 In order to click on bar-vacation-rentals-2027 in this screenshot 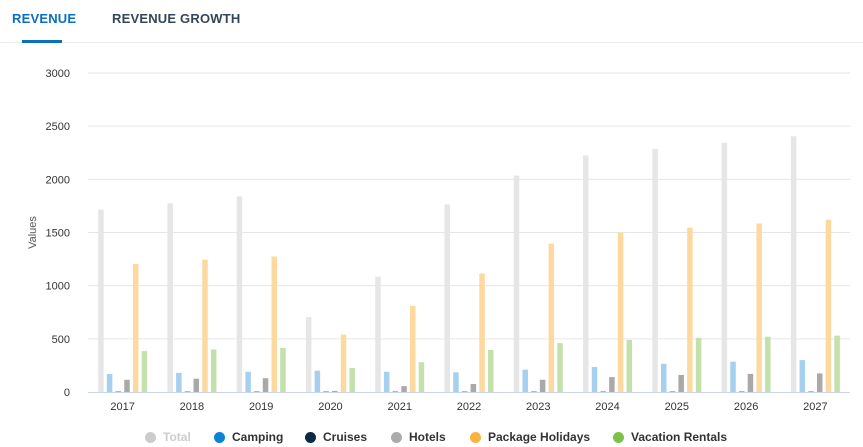, I will do `click(837, 363)`.